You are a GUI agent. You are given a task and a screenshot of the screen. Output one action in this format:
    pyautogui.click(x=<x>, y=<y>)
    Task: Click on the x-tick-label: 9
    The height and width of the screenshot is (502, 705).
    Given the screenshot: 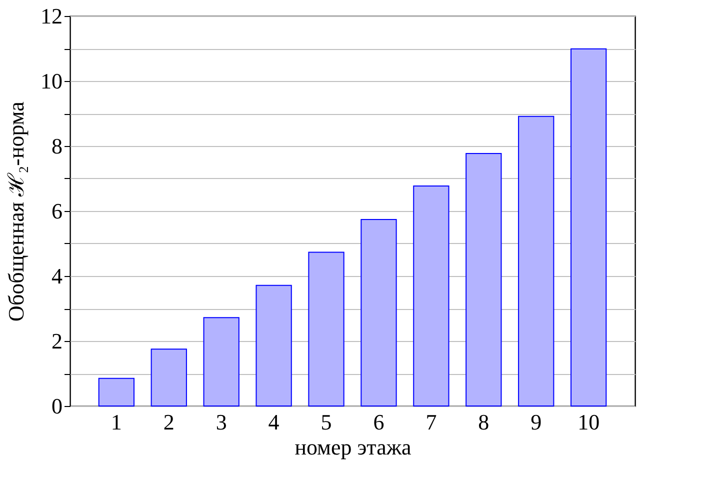 What is the action you would take?
    pyautogui.click(x=536, y=422)
    